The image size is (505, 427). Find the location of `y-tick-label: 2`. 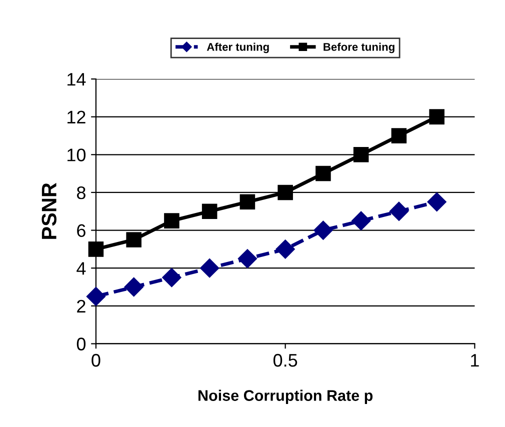

y-tick-label: 2 is located at coordinates (81, 306).